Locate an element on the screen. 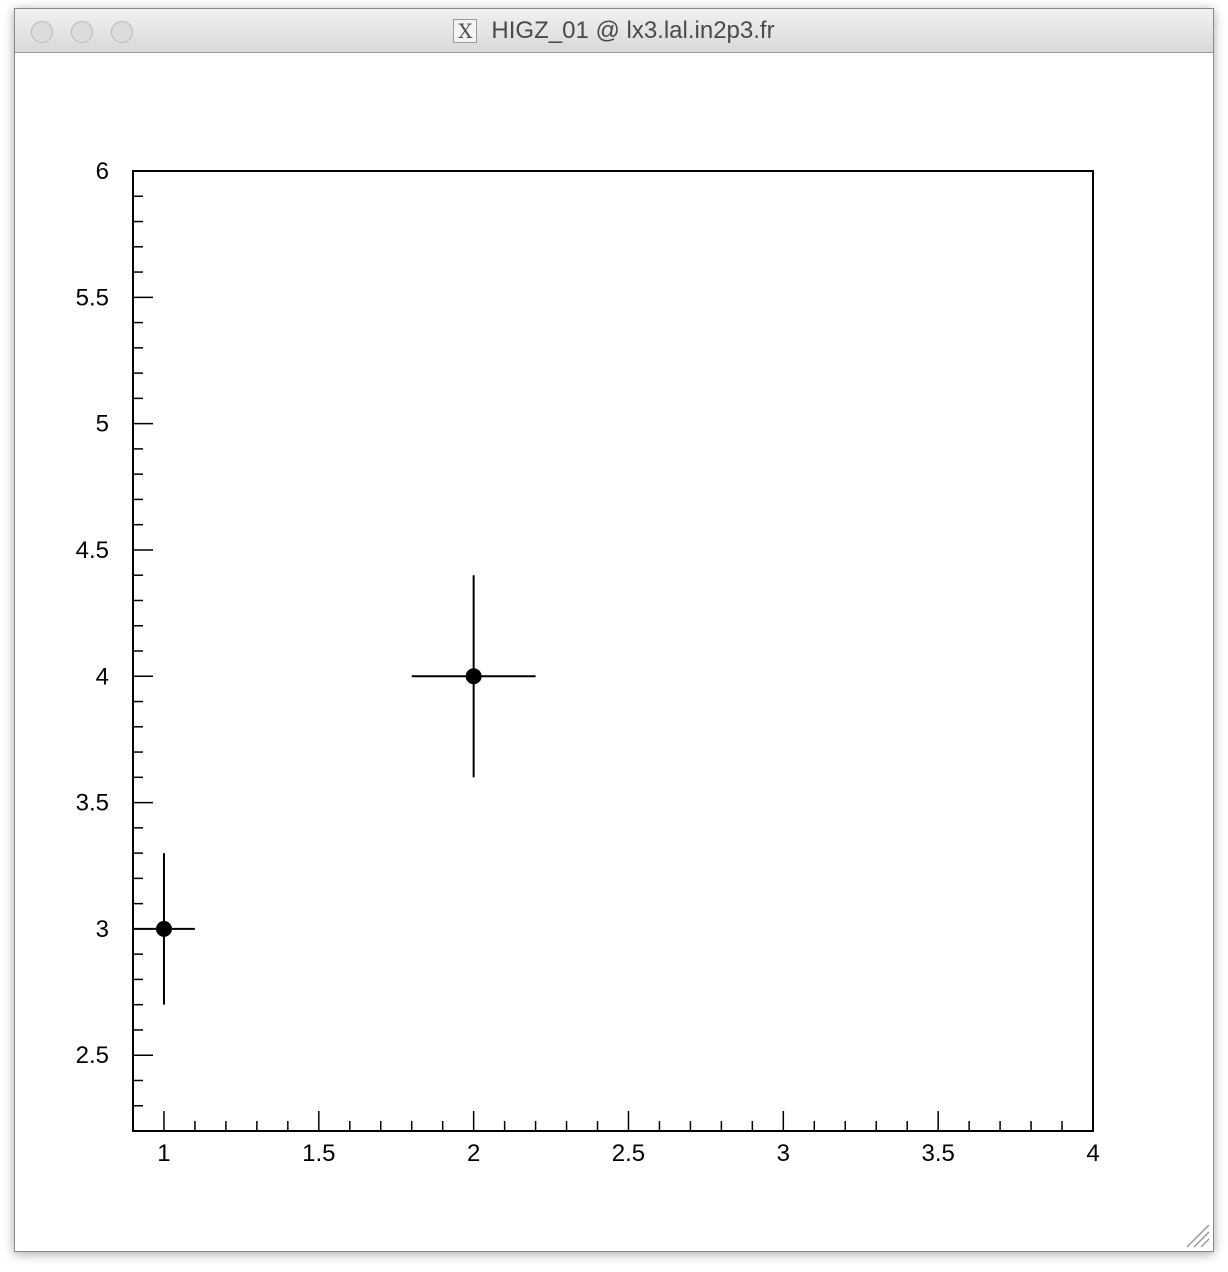 The width and height of the screenshot is (1228, 1272). y-tick-label: 6 is located at coordinates (102, 171).